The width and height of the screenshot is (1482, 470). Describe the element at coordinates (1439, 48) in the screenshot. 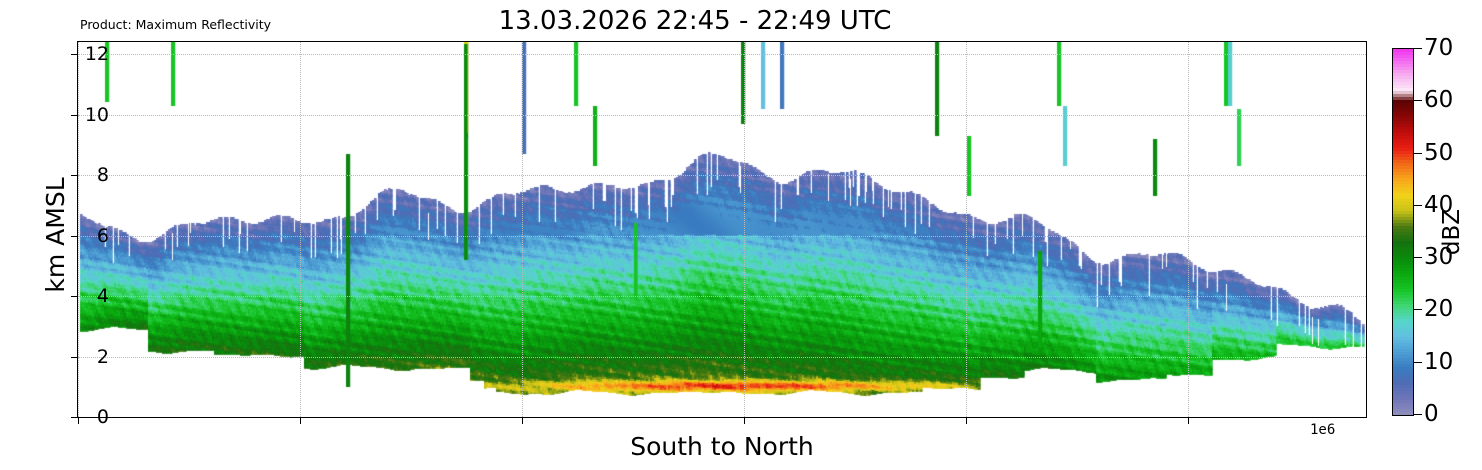

I see `colorbar-tick-label: 70` at that location.